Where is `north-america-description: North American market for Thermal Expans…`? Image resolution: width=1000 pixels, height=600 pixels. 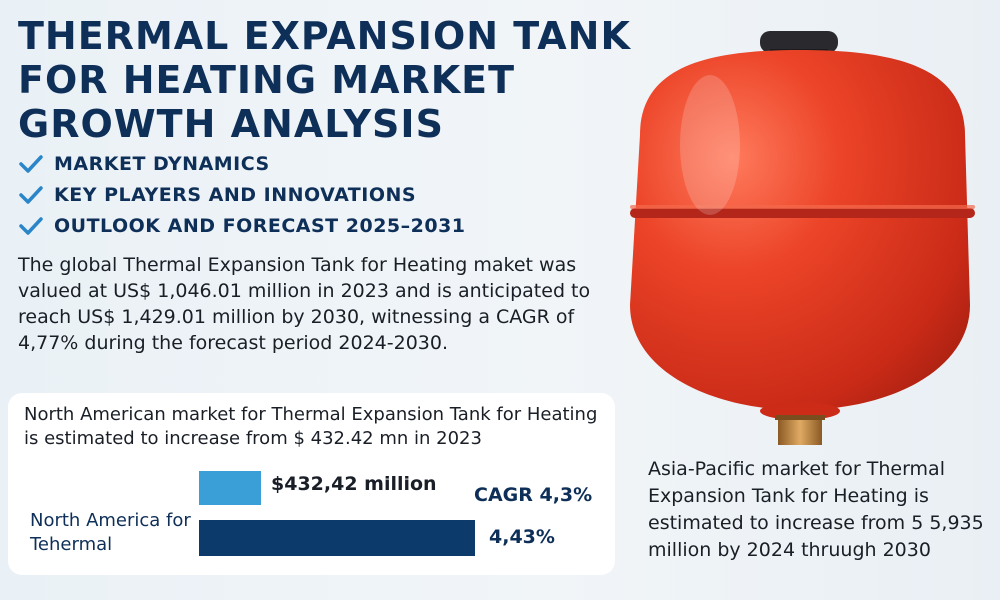
north-america-description: North American market for Thermal Expans… is located at coordinates (311, 426).